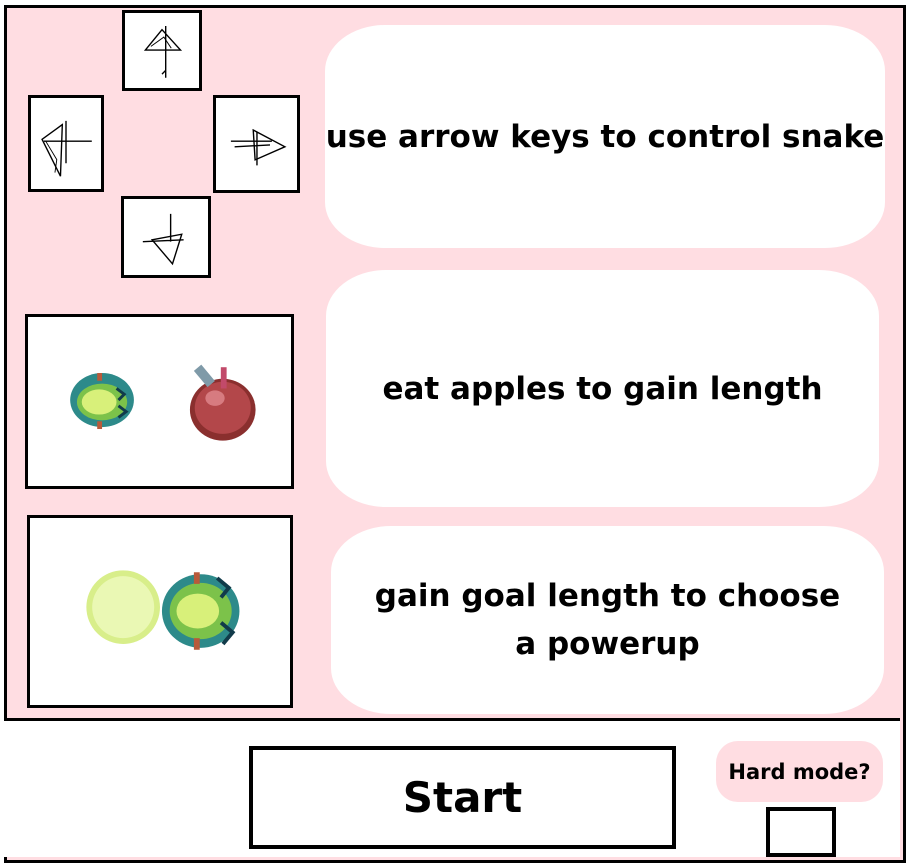 This screenshot has width=908, height=864. I want to click on right-arrow-key, so click(256, 144).